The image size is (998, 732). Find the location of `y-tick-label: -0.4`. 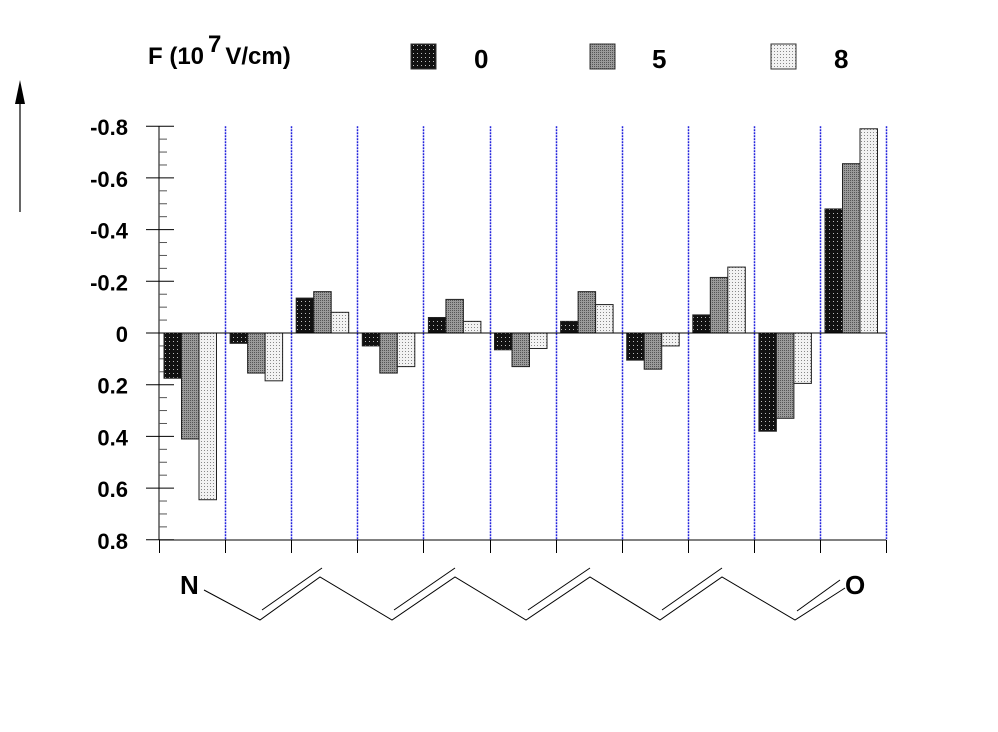

y-tick-label: -0.4 is located at coordinates (109, 231).